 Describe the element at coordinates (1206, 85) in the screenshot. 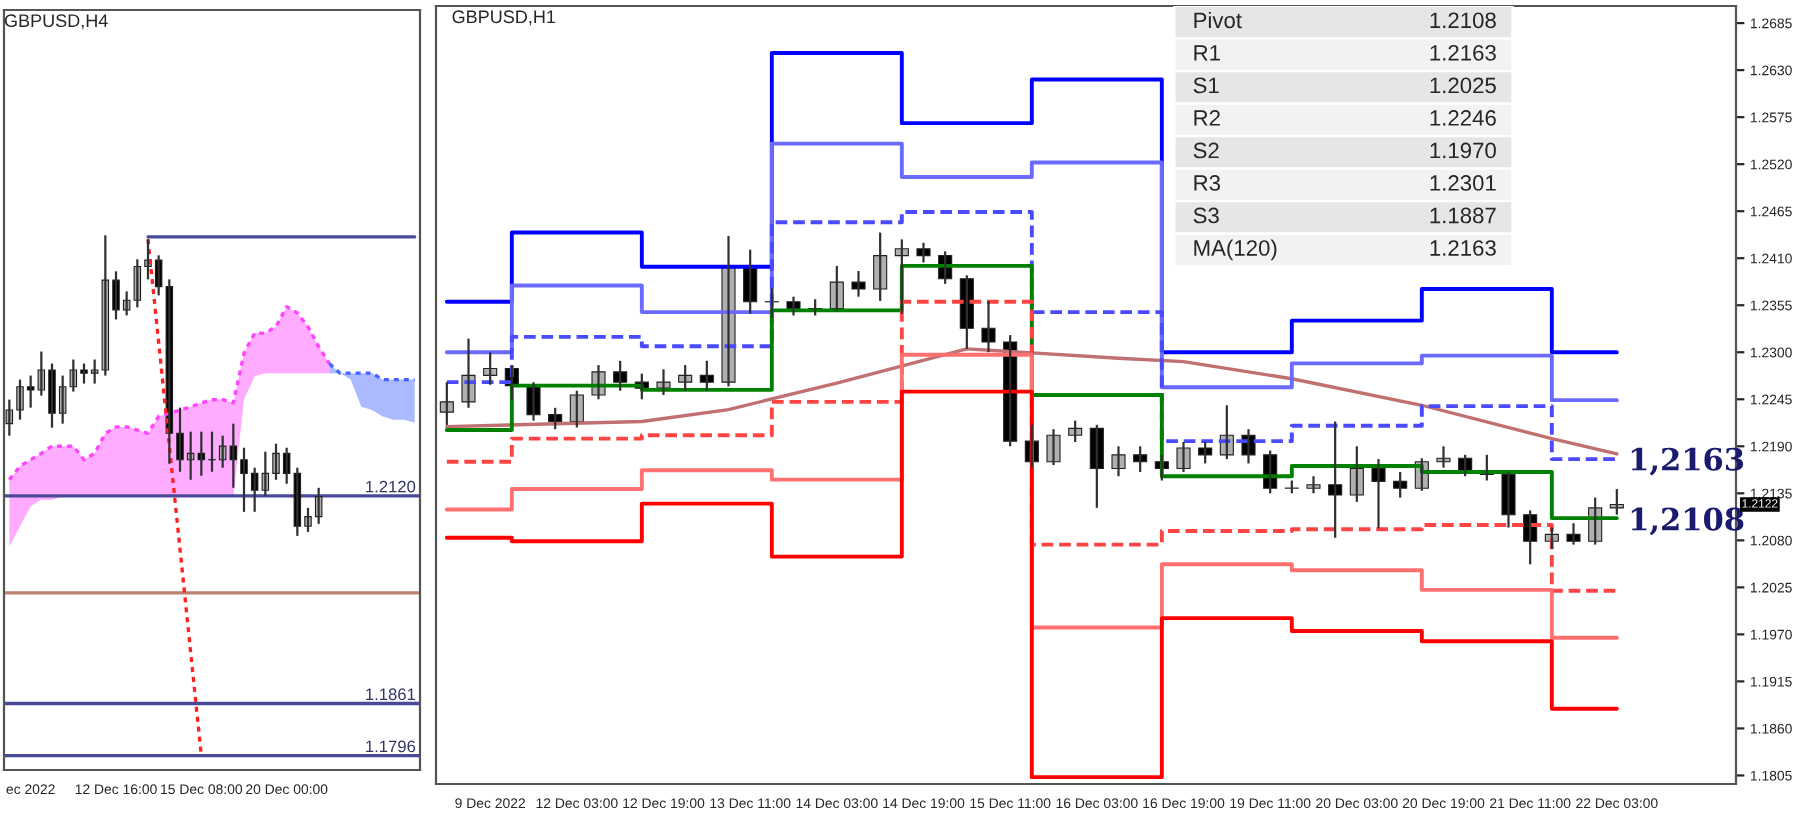

I see `annotation: S1` at that location.